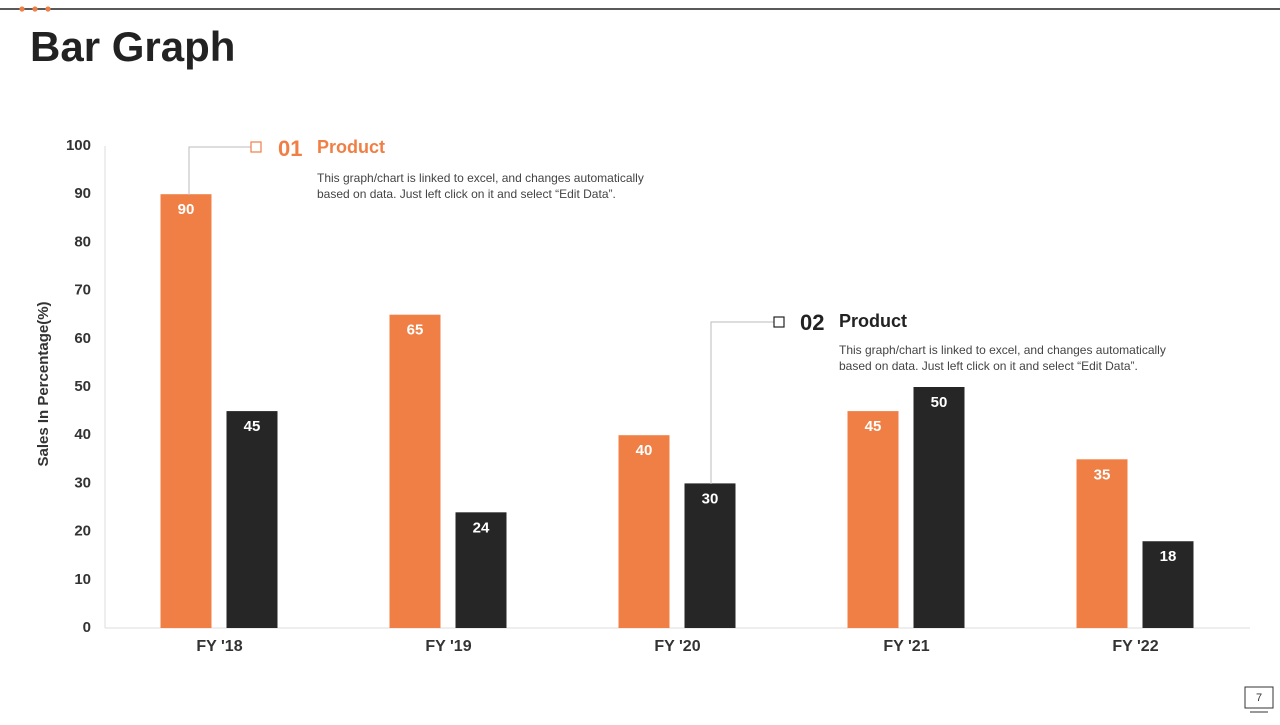 The height and width of the screenshot is (725, 1280). Describe the element at coordinates (1135, 646) in the screenshot. I see `x-tick-label: FY '22` at that location.